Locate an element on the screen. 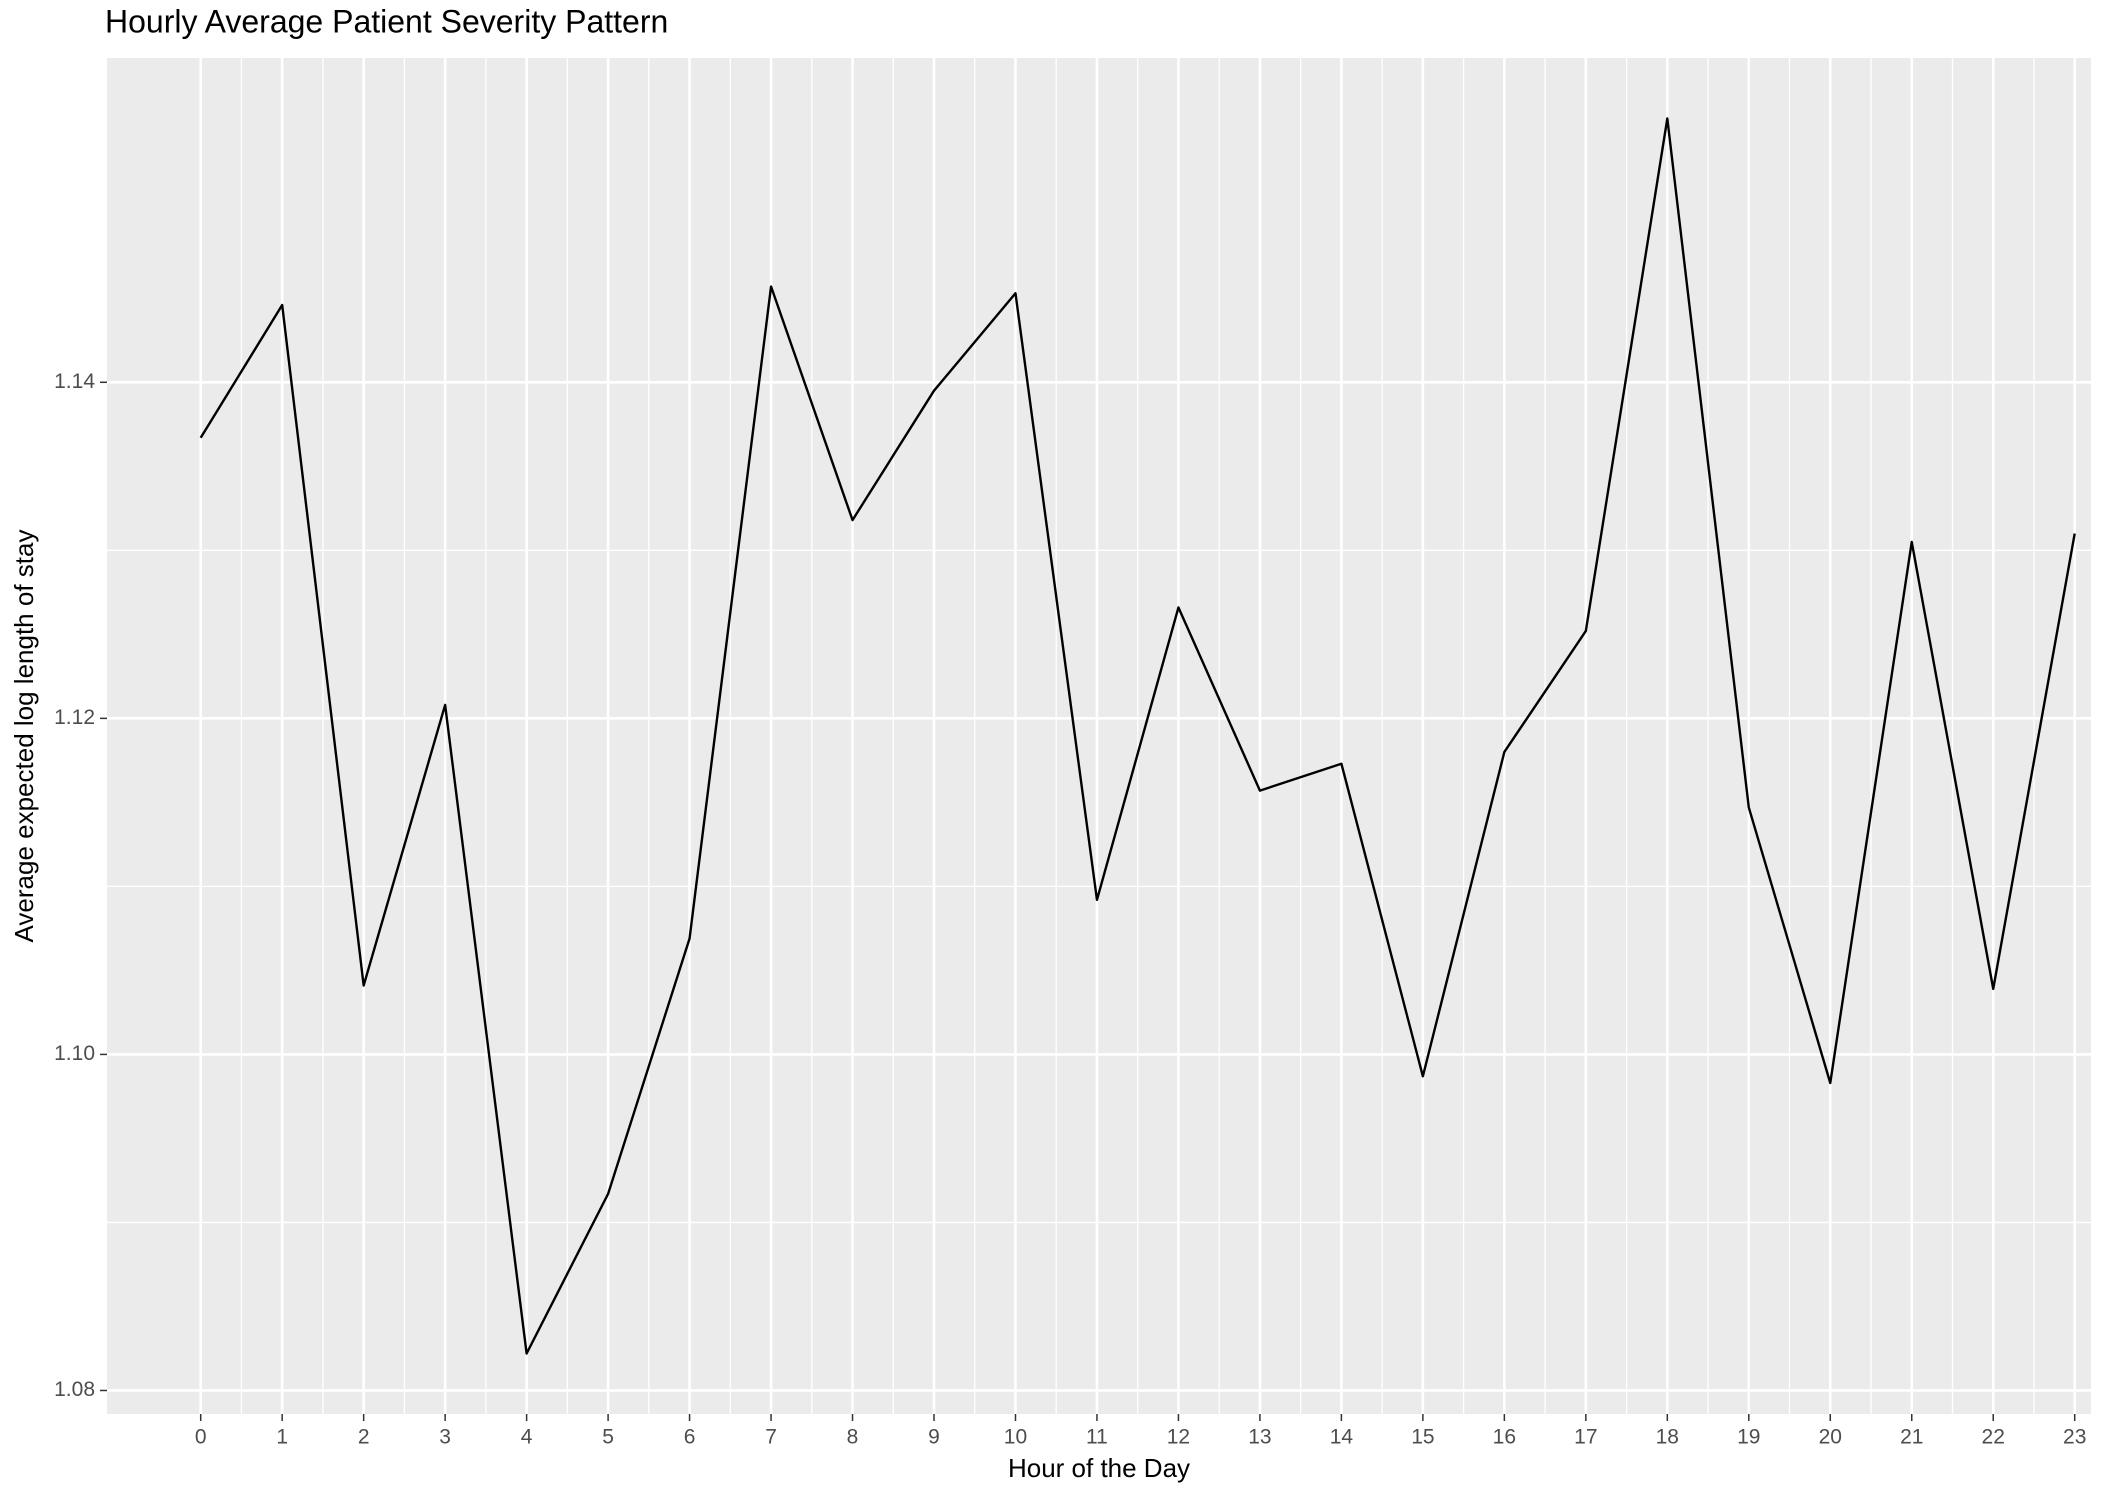 Image resolution: width=2102 pixels, height=1490 pixels. y-tick-label: 1.10 is located at coordinates (74, 1053).